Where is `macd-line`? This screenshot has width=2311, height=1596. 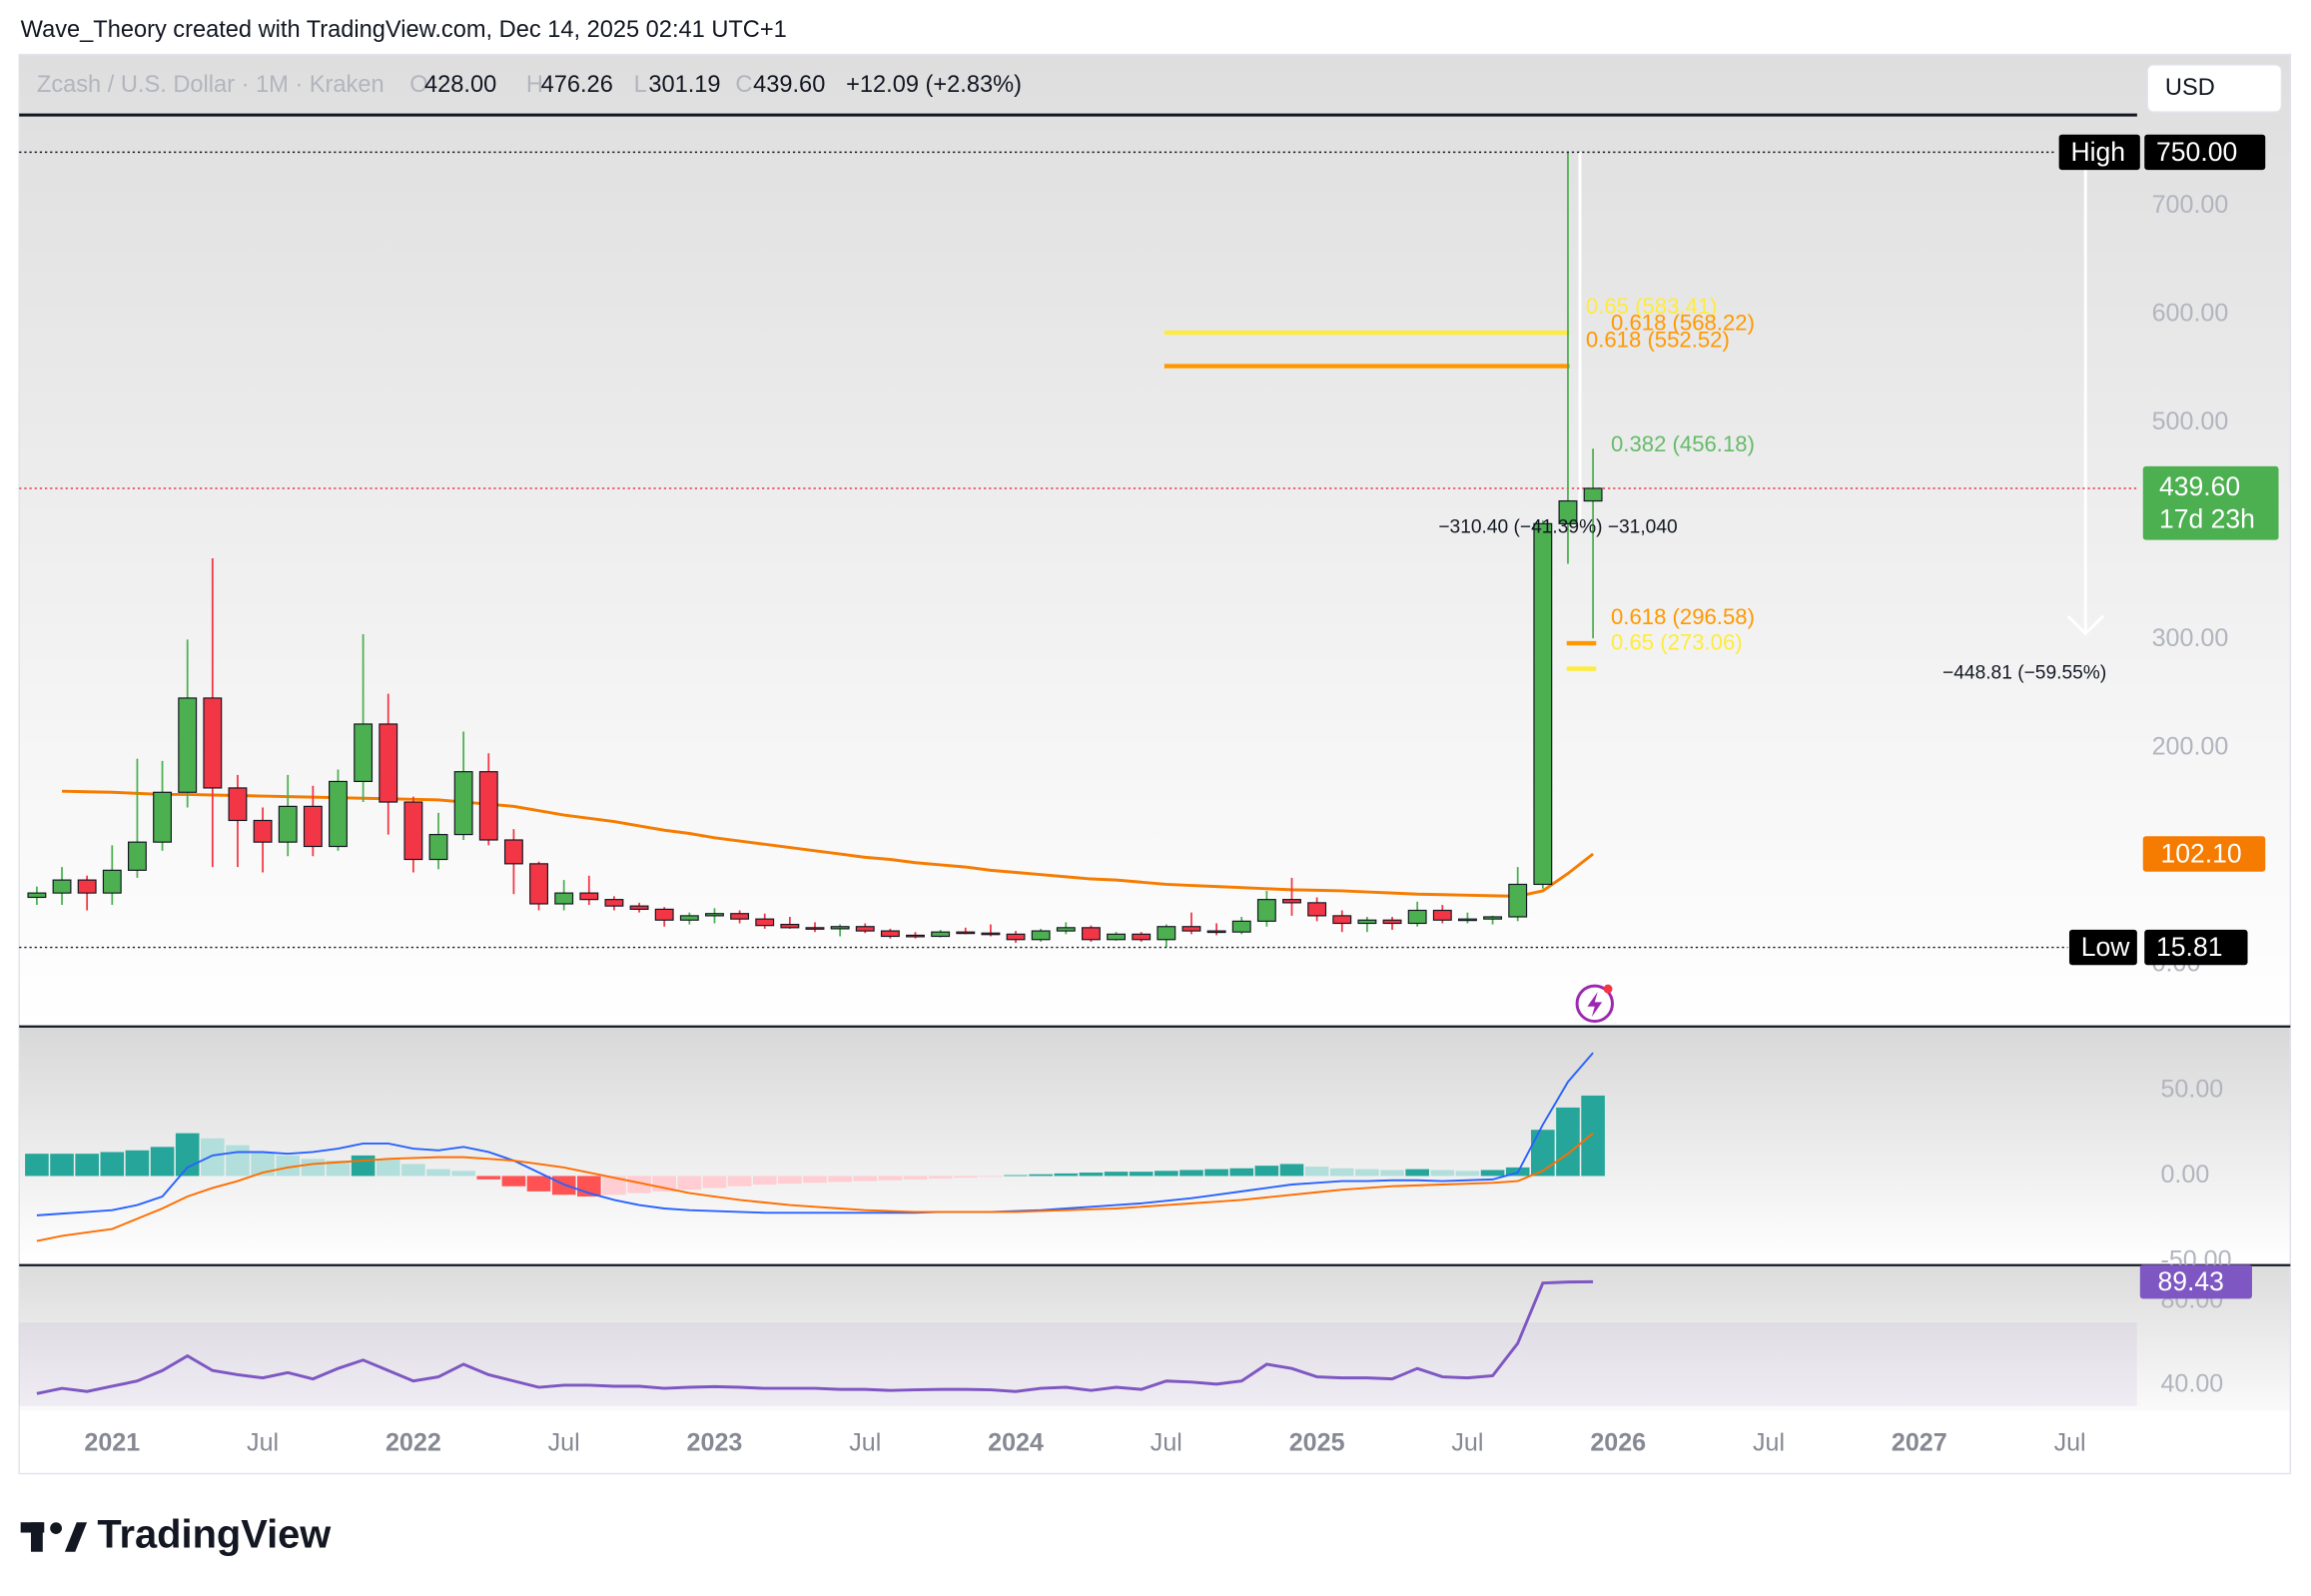 macd-line is located at coordinates (815, 1134).